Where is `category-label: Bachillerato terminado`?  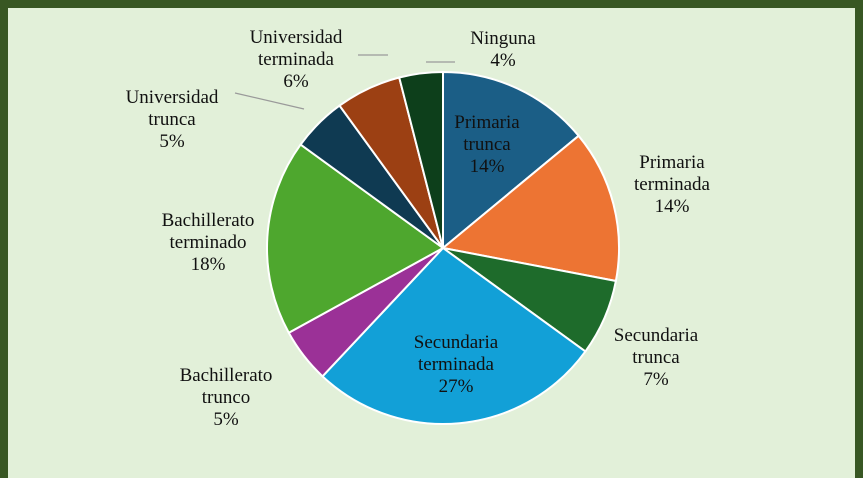 category-label: Bachillerato terminado is located at coordinates (208, 231).